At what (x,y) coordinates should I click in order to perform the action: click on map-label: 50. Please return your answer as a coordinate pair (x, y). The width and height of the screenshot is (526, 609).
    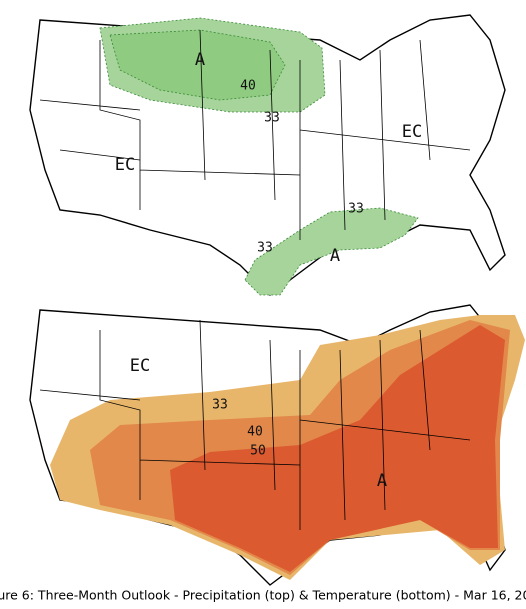
    Looking at the image, I should click on (258, 451).